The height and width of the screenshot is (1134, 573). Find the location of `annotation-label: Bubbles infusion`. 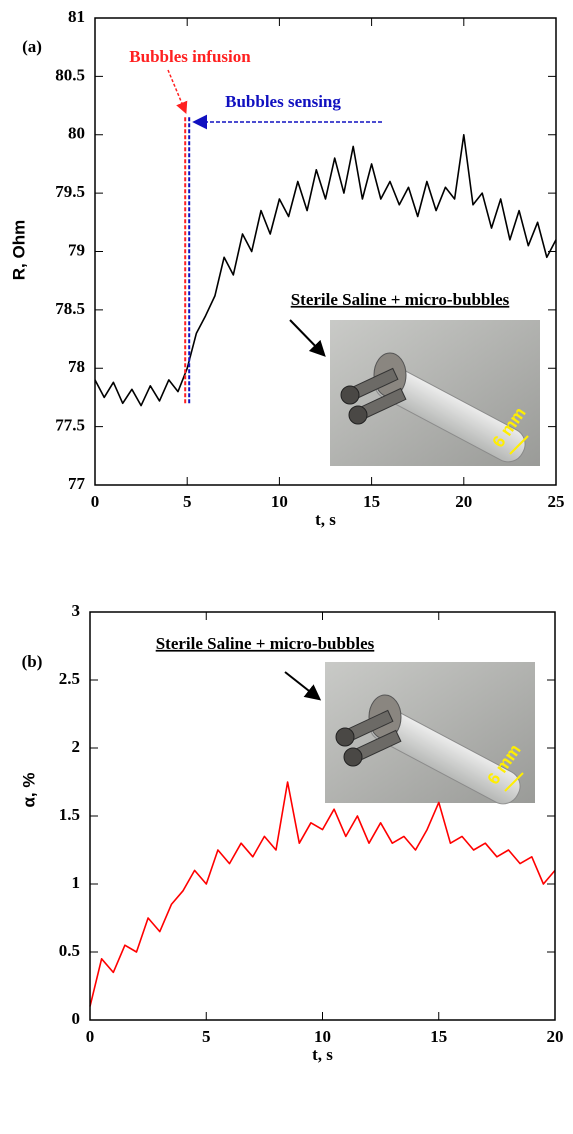

annotation-label: Bubbles infusion is located at coordinates (190, 56).